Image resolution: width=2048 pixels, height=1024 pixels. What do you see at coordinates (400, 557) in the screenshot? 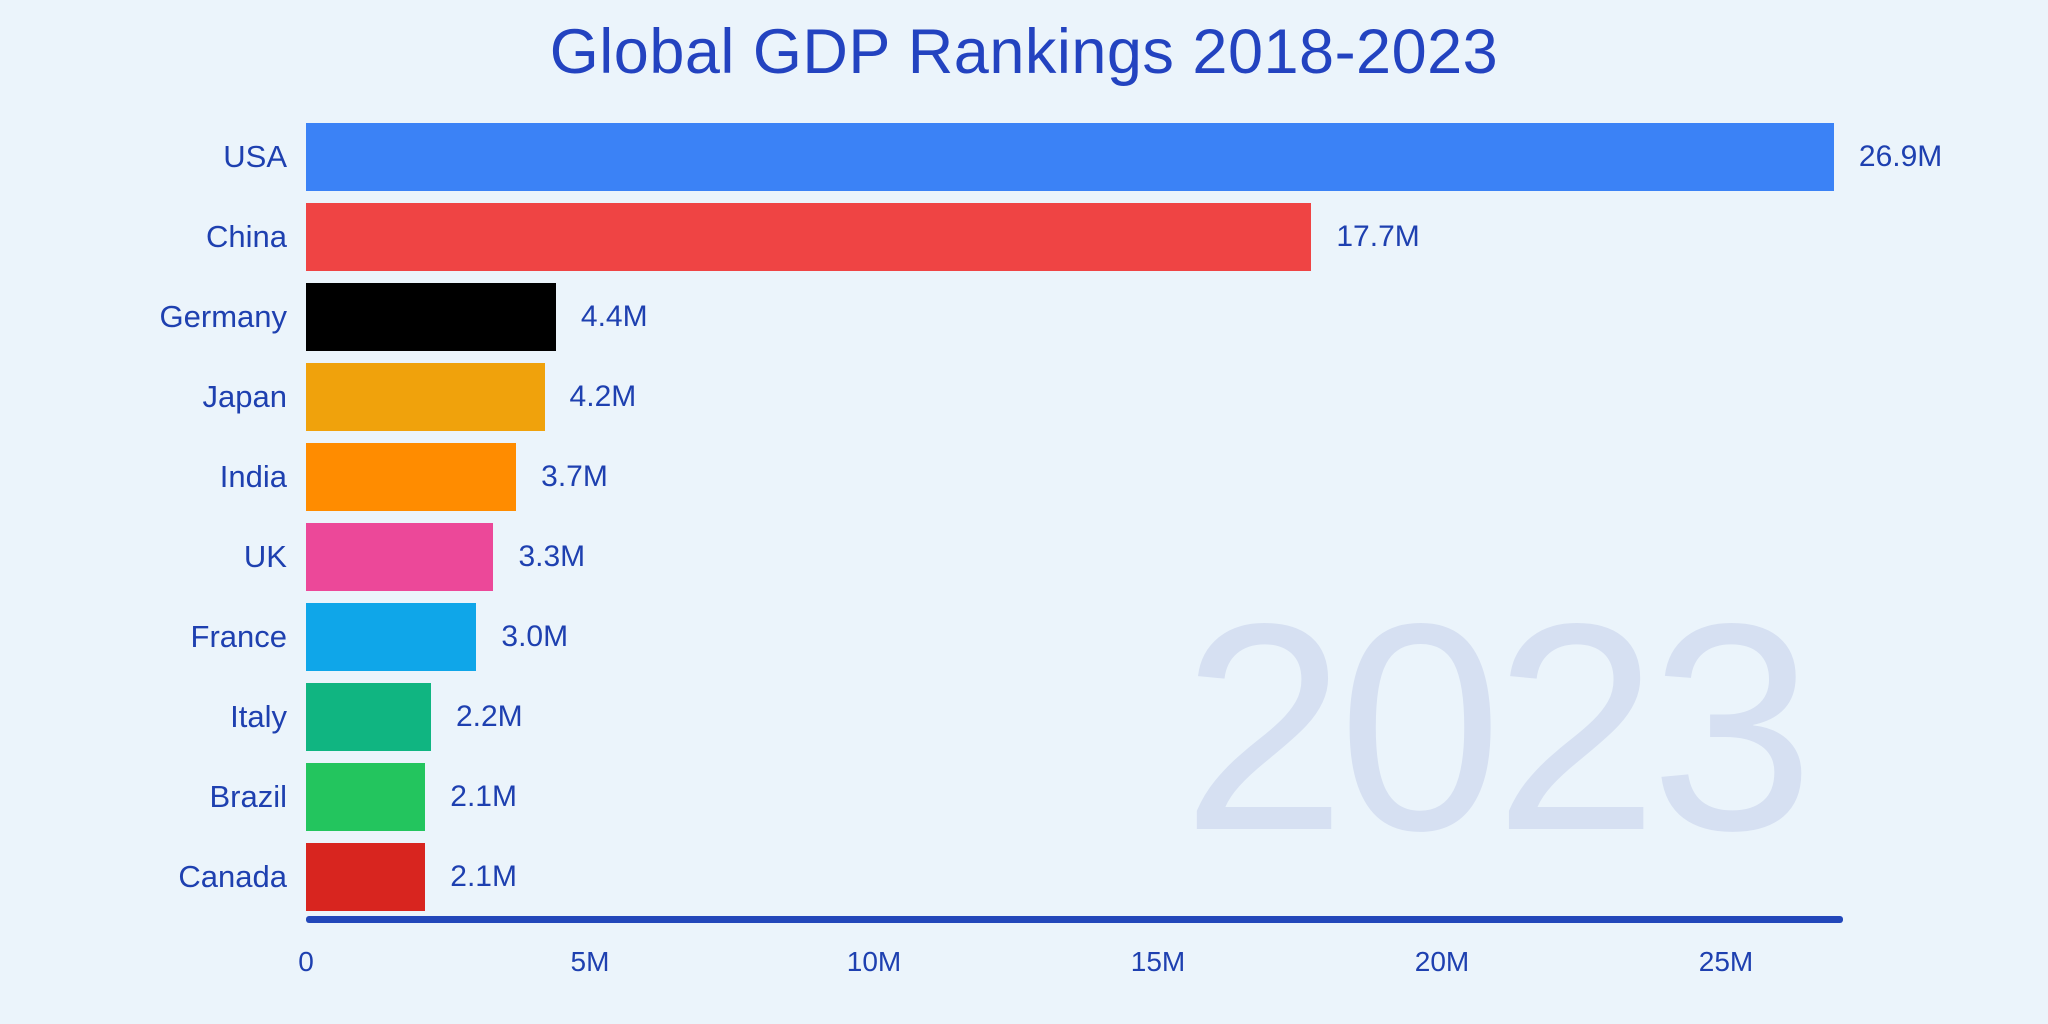
I see `bar-uk` at bounding box center [400, 557].